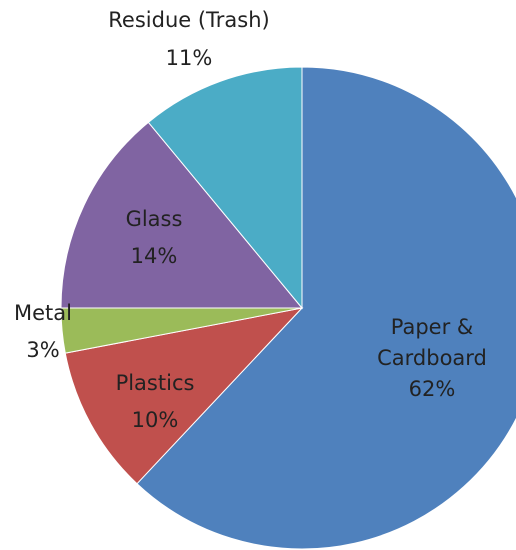 This screenshot has width=516, height=550. Describe the element at coordinates (154, 237) in the screenshot. I see `data-label-glass: Glass 14%` at that location.